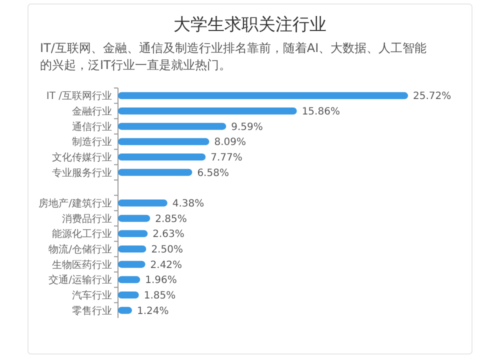 This screenshot has height=362, width=500. I want to click on y-tick-label: 交通/运输行业, so click(80, 280).